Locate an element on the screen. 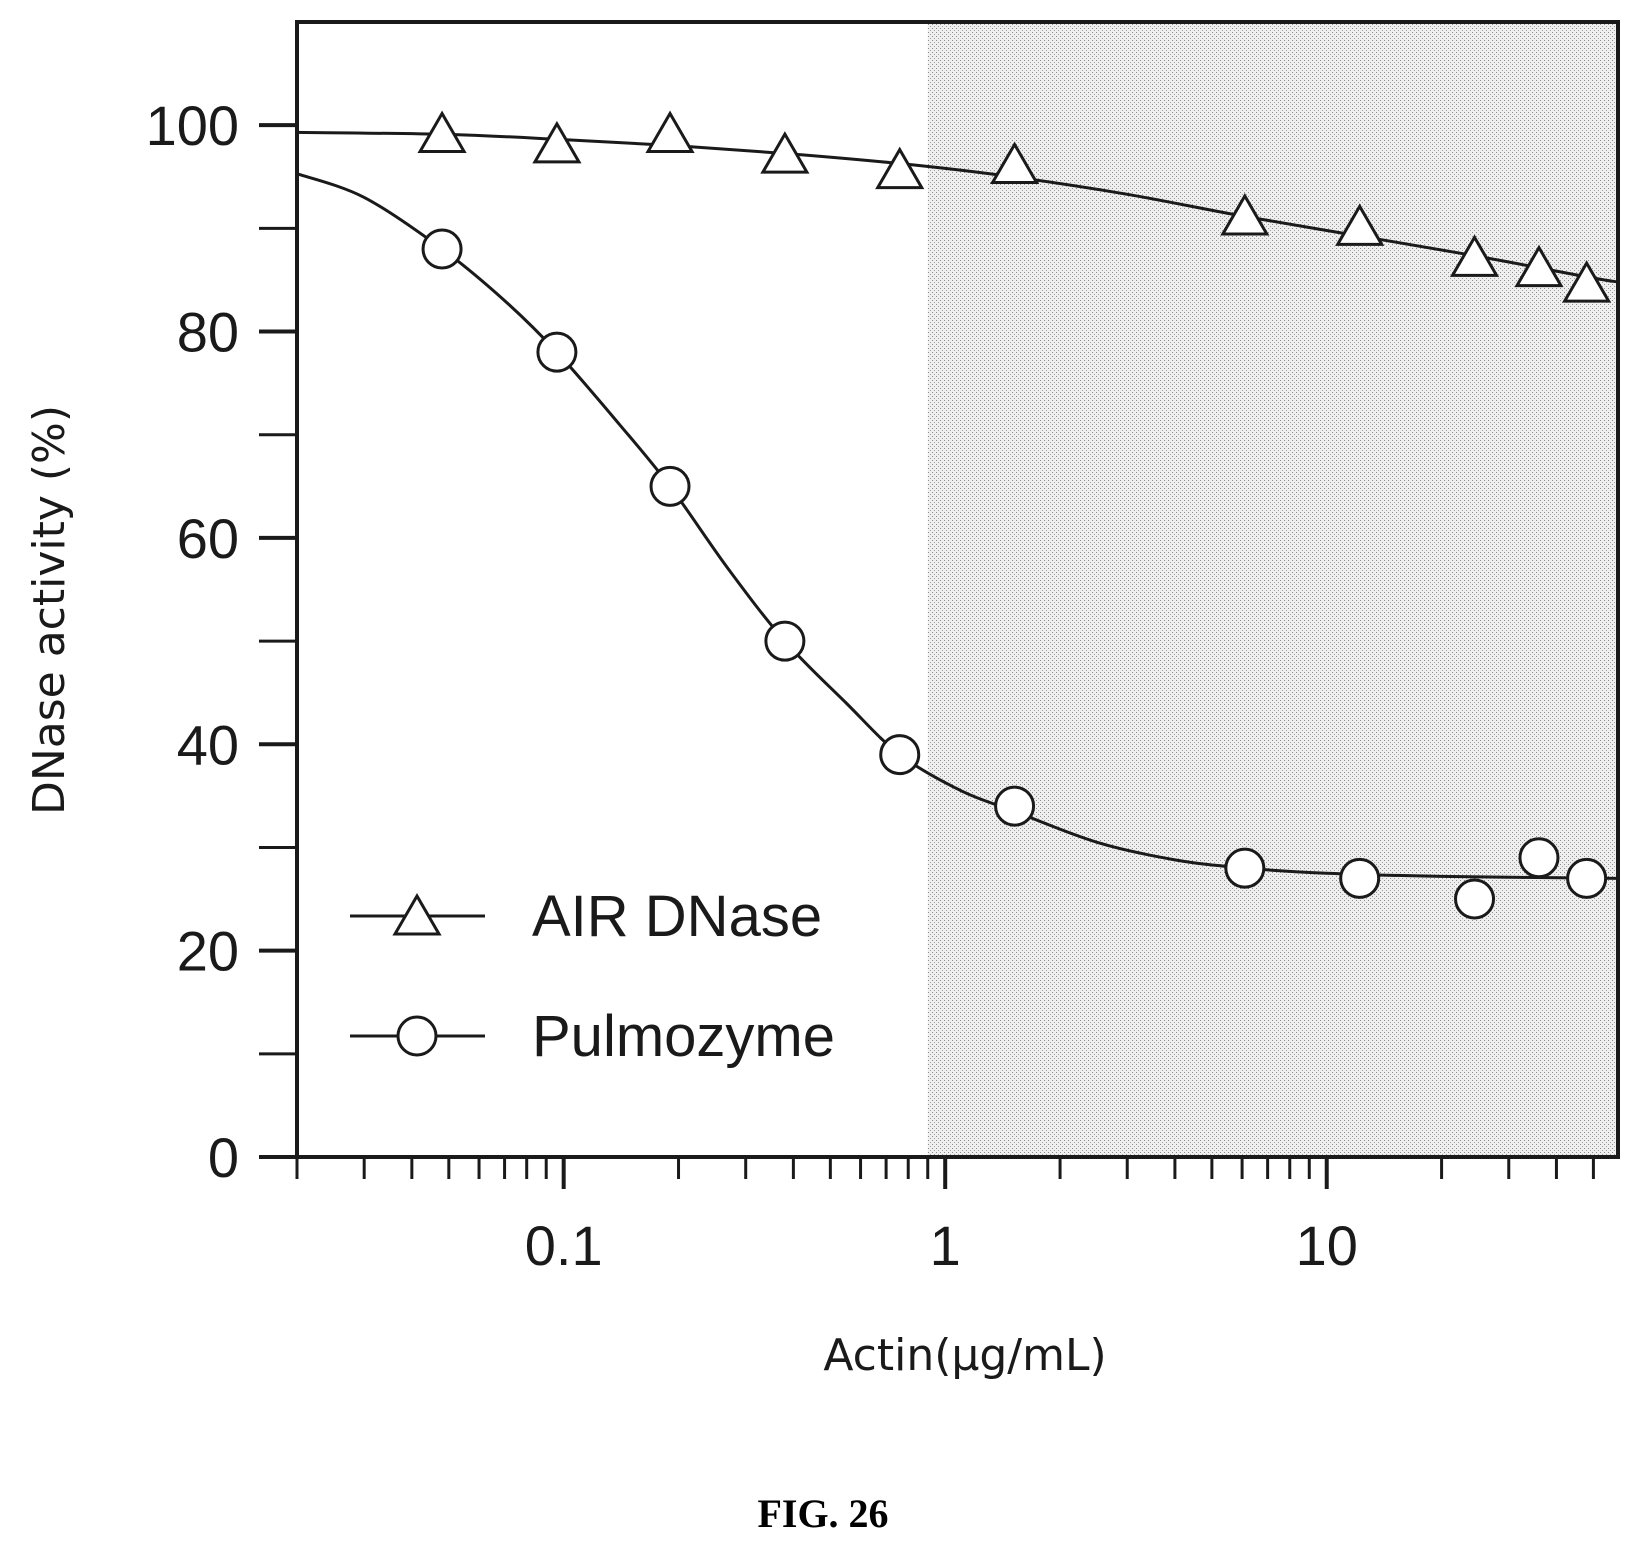 Image resolution: width=1646 pixels, height=1544 pixels. x-axis-ticks: 0.1 1 10 is located at coordinates (945, 1217).